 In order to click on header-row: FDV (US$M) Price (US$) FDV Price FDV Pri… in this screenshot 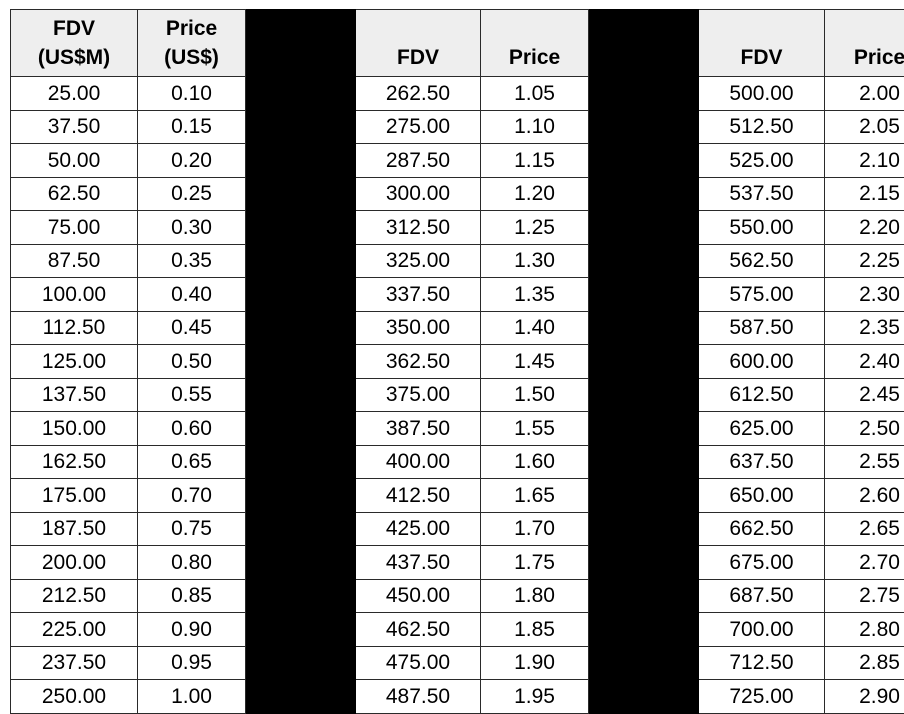, I will do `click(457, 43)`.